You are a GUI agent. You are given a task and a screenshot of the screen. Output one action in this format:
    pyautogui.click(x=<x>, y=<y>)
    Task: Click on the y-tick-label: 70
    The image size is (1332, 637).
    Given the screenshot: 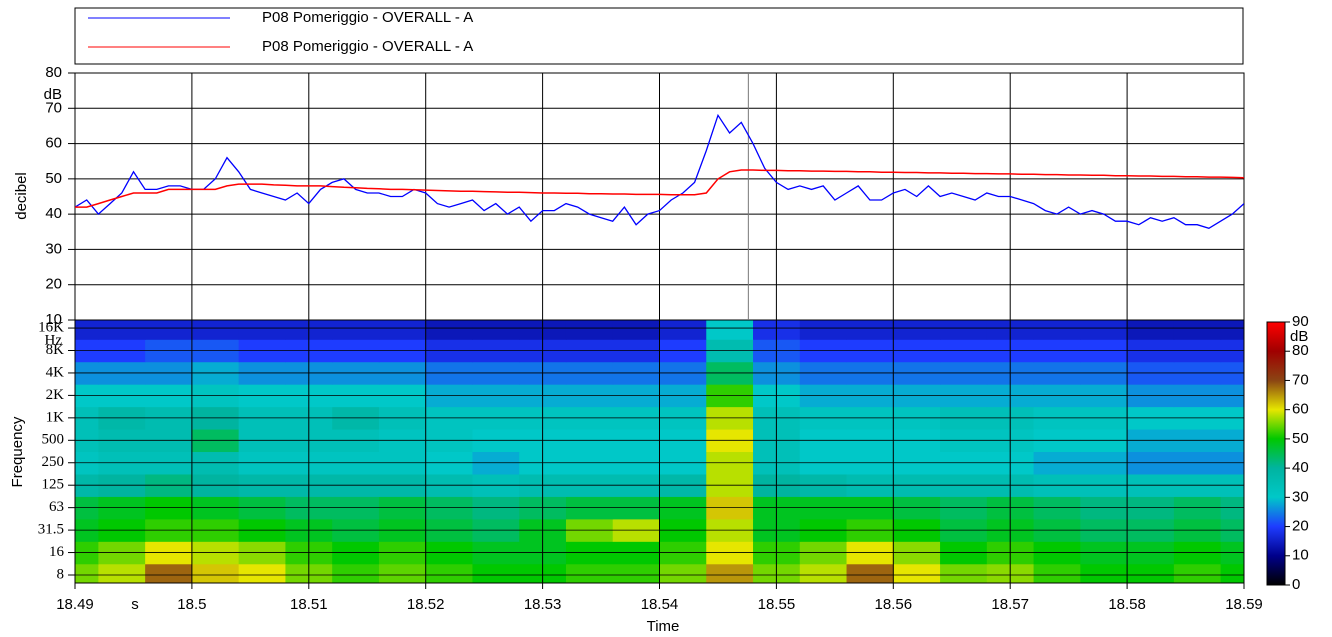 What is the action you would take?
    pyautogui.click(x=53, y=107)
    